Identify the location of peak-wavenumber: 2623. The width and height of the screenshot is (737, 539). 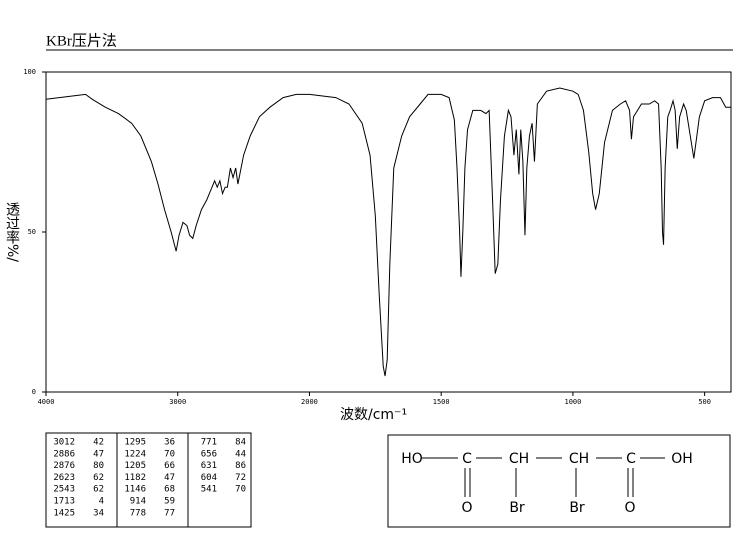
(64, 478).